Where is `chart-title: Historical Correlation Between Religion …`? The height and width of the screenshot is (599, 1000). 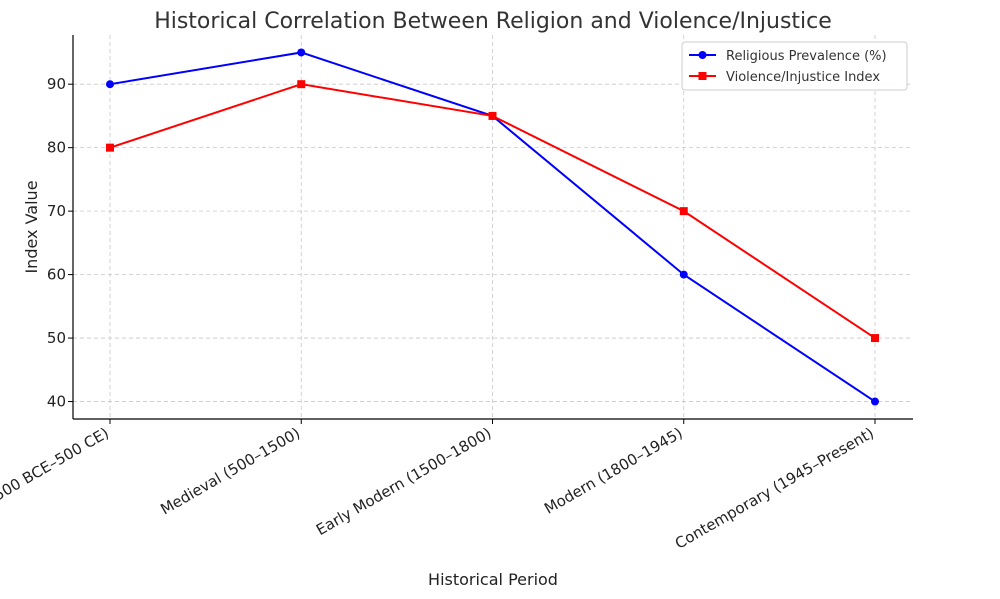 chart-title: Historical Correlation Between Religion … is located at coordinates (493, 21).